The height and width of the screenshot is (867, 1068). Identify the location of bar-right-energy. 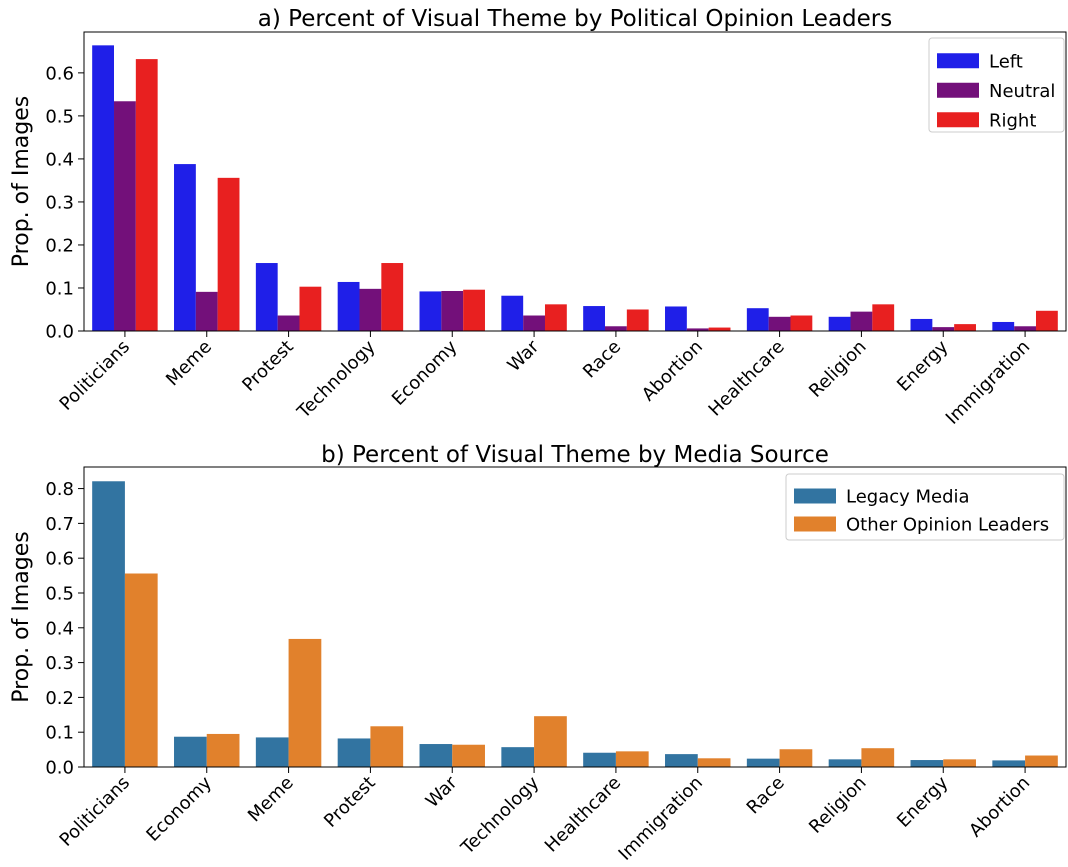
(965, 327).